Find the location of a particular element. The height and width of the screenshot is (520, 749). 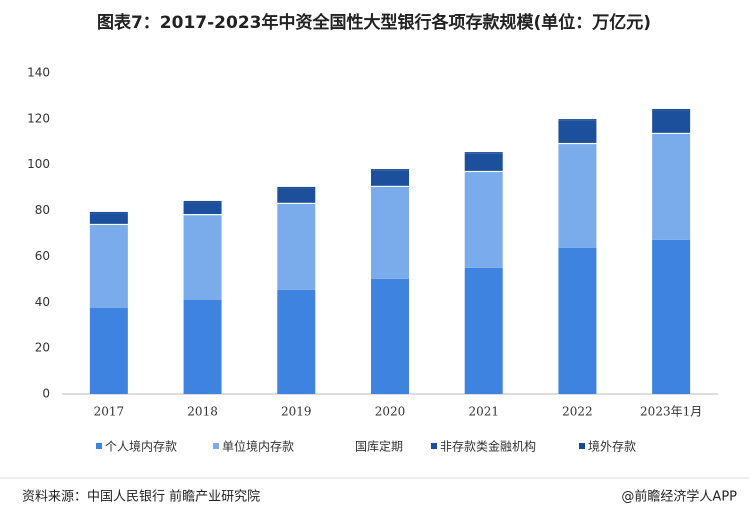

x-tick-label: 2022 is located at coordinates (577, 412).